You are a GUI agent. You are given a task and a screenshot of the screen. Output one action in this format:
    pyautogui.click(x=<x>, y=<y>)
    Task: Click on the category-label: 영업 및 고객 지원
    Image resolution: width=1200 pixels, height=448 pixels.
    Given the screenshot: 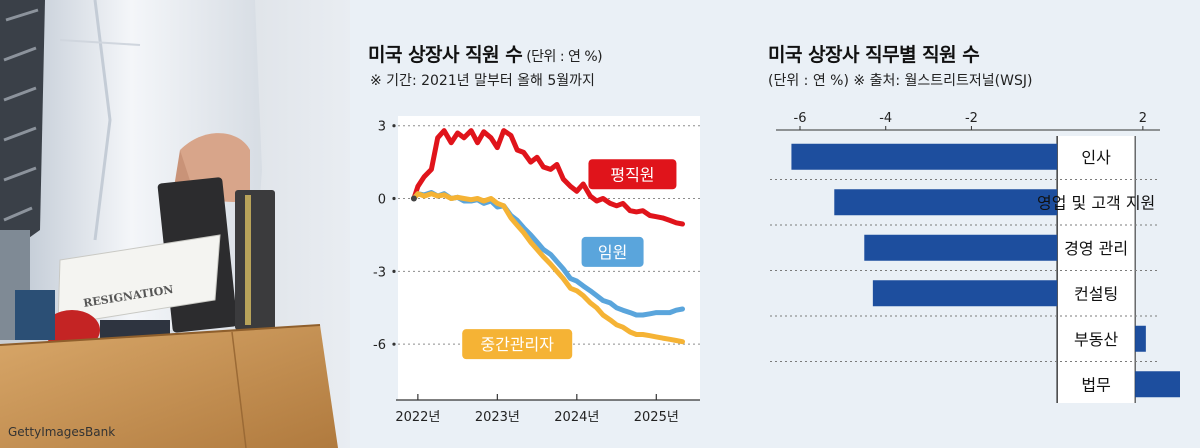 What is the action you would take?
    pyautogui.click(x=1096, y=202)
    